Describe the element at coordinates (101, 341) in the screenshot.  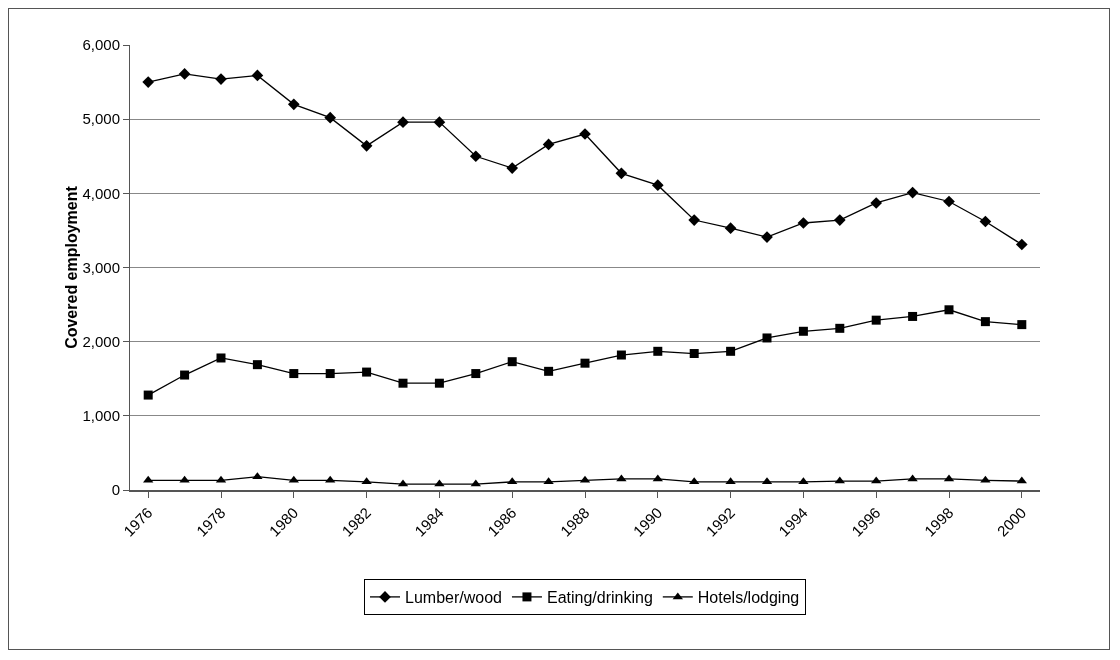
I see `y-tick-label: 2,000` at that location.